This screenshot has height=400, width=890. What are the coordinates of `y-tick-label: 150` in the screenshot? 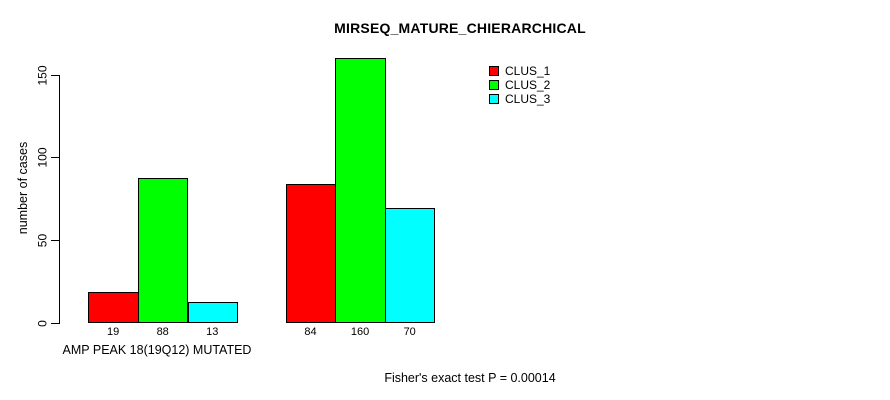 It's located at (42, 75).